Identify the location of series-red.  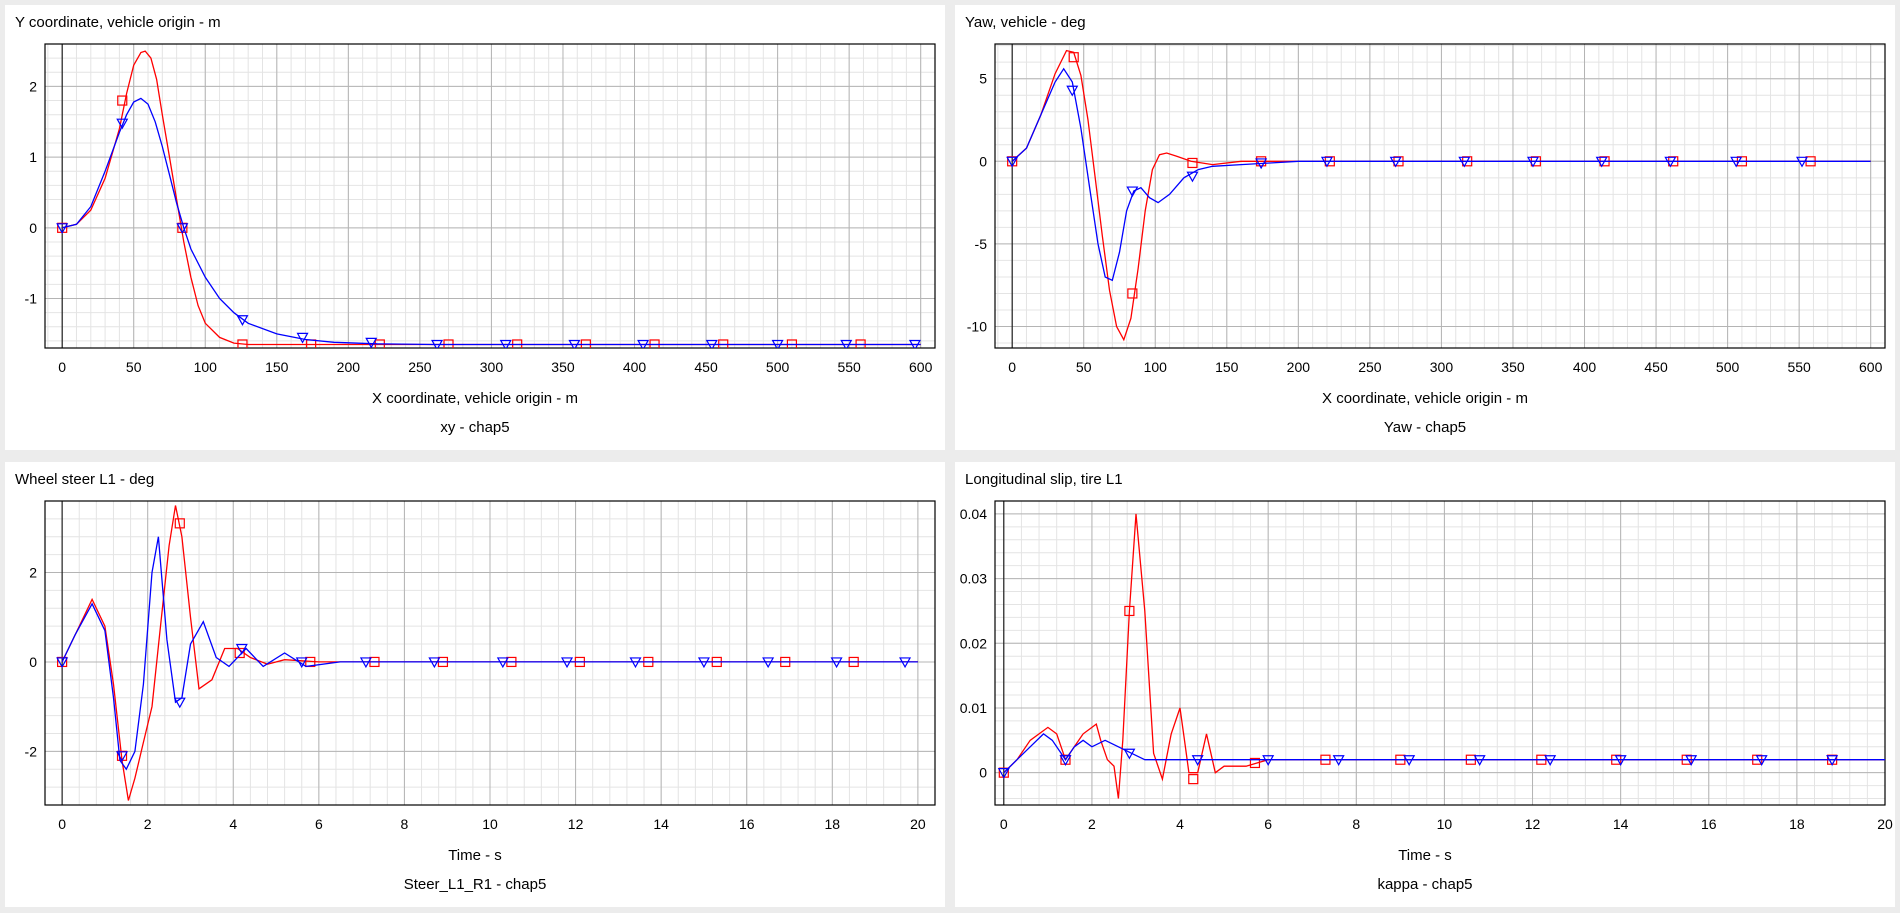
(1439, 195).